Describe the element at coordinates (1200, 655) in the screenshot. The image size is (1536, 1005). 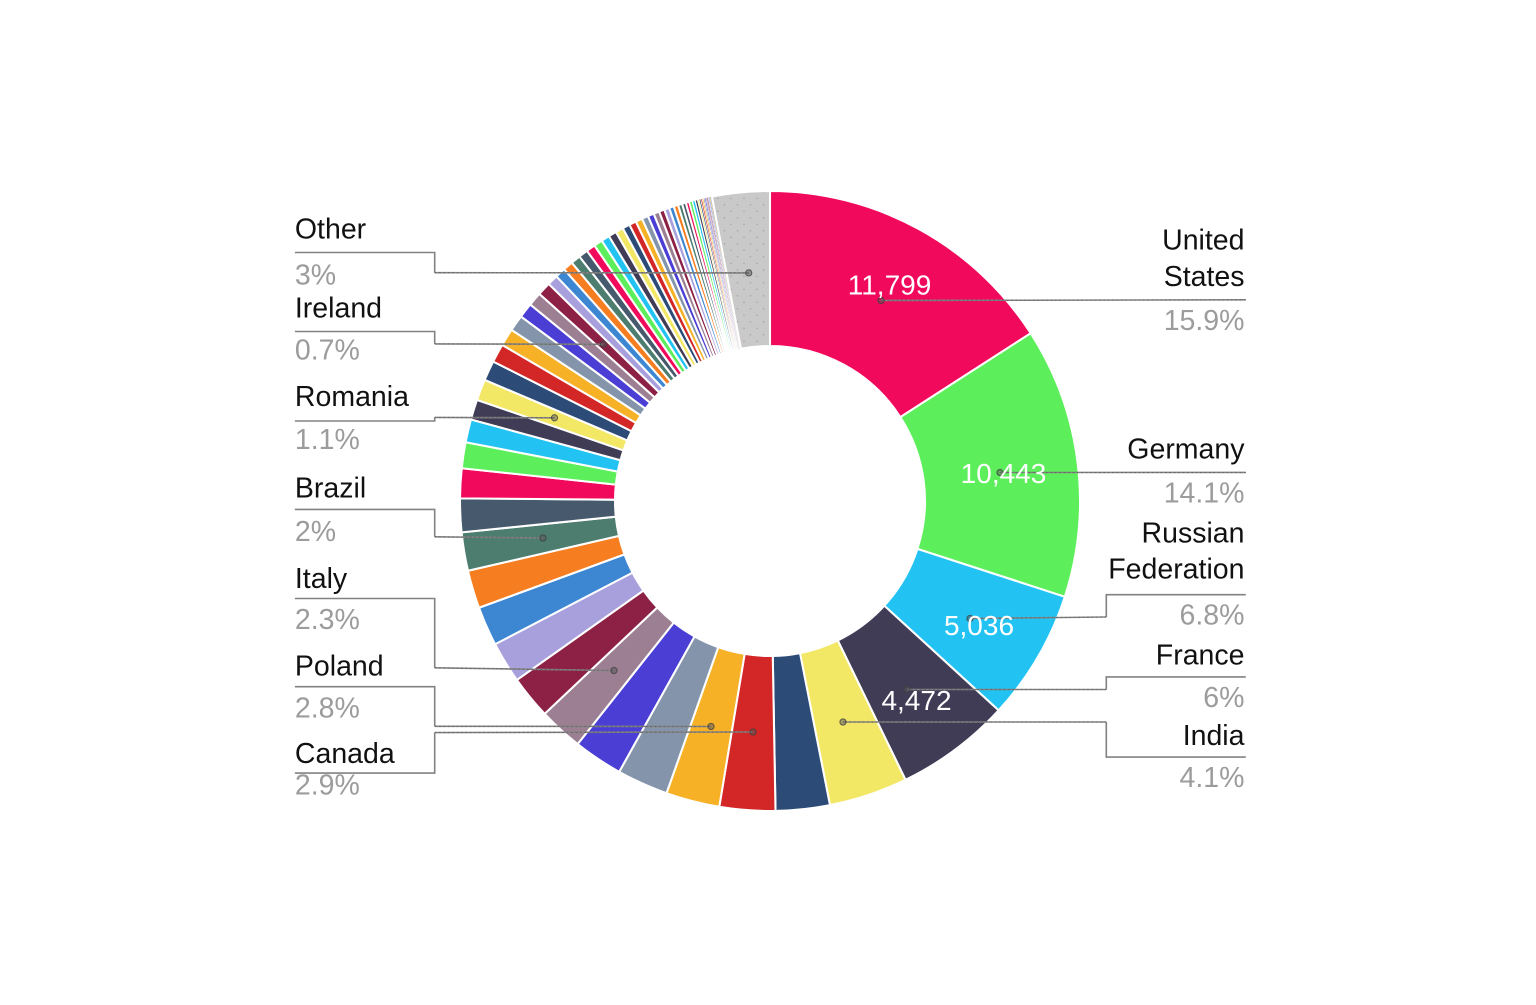
I see `svg-text: France` at that location.